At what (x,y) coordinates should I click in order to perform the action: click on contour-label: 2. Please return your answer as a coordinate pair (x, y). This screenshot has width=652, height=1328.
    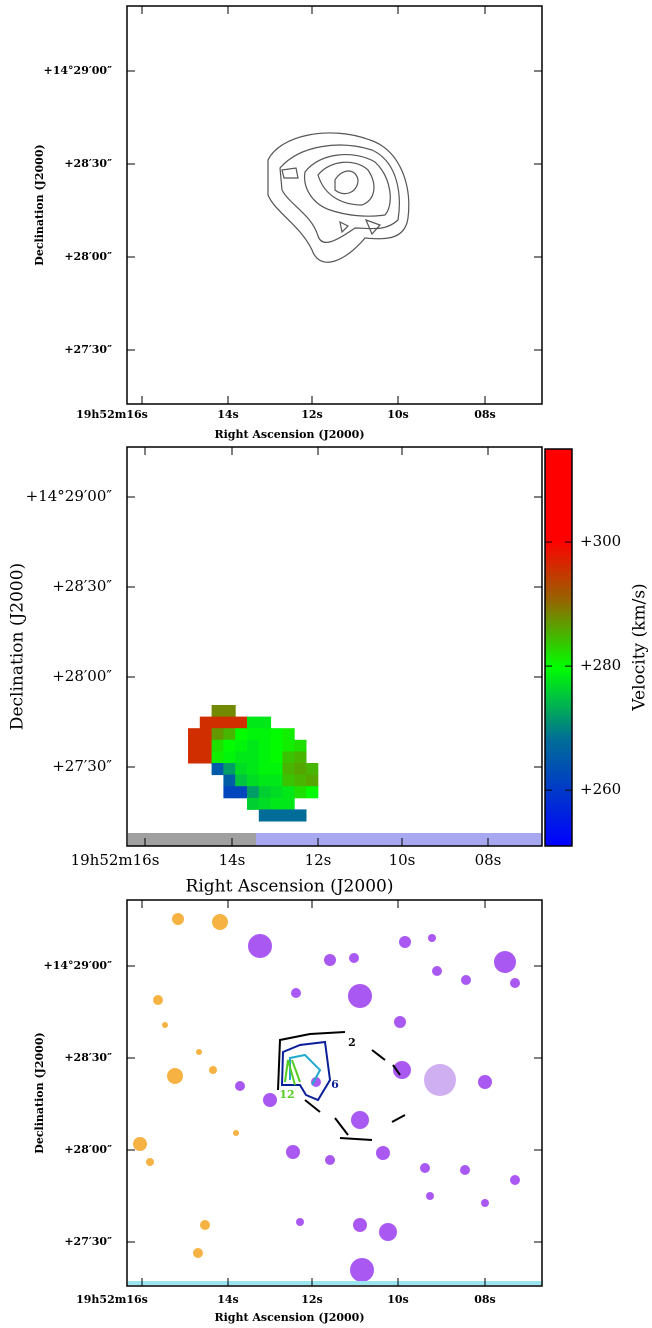
    Looking at the image, I should click on (352, 1042).